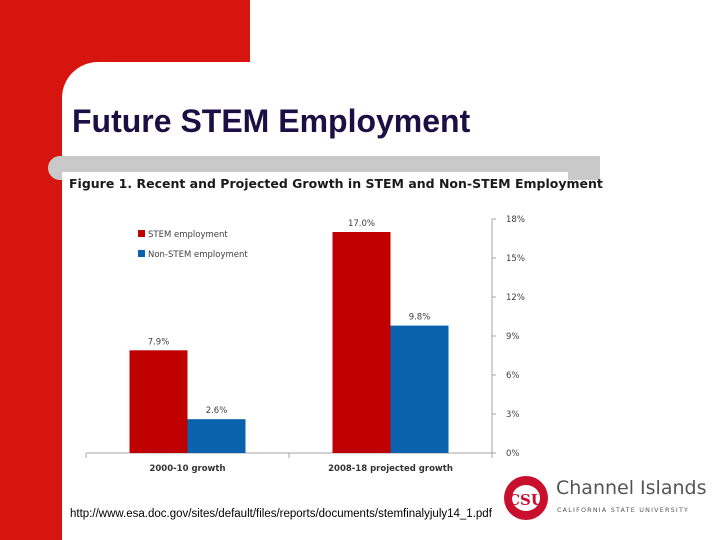 Image resolution: width=720 pixels, height=540 pixels. I want to click on y-tick-label: 0%, so click(513, 454).